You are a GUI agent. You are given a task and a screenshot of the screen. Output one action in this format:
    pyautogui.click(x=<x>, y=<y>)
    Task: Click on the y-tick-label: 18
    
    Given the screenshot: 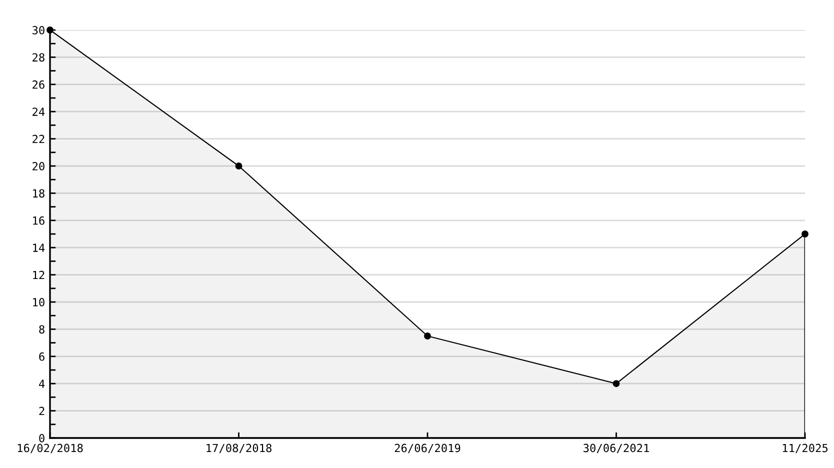 What is the action you would take?
    pyautogui.click(x=38, y=193)
    